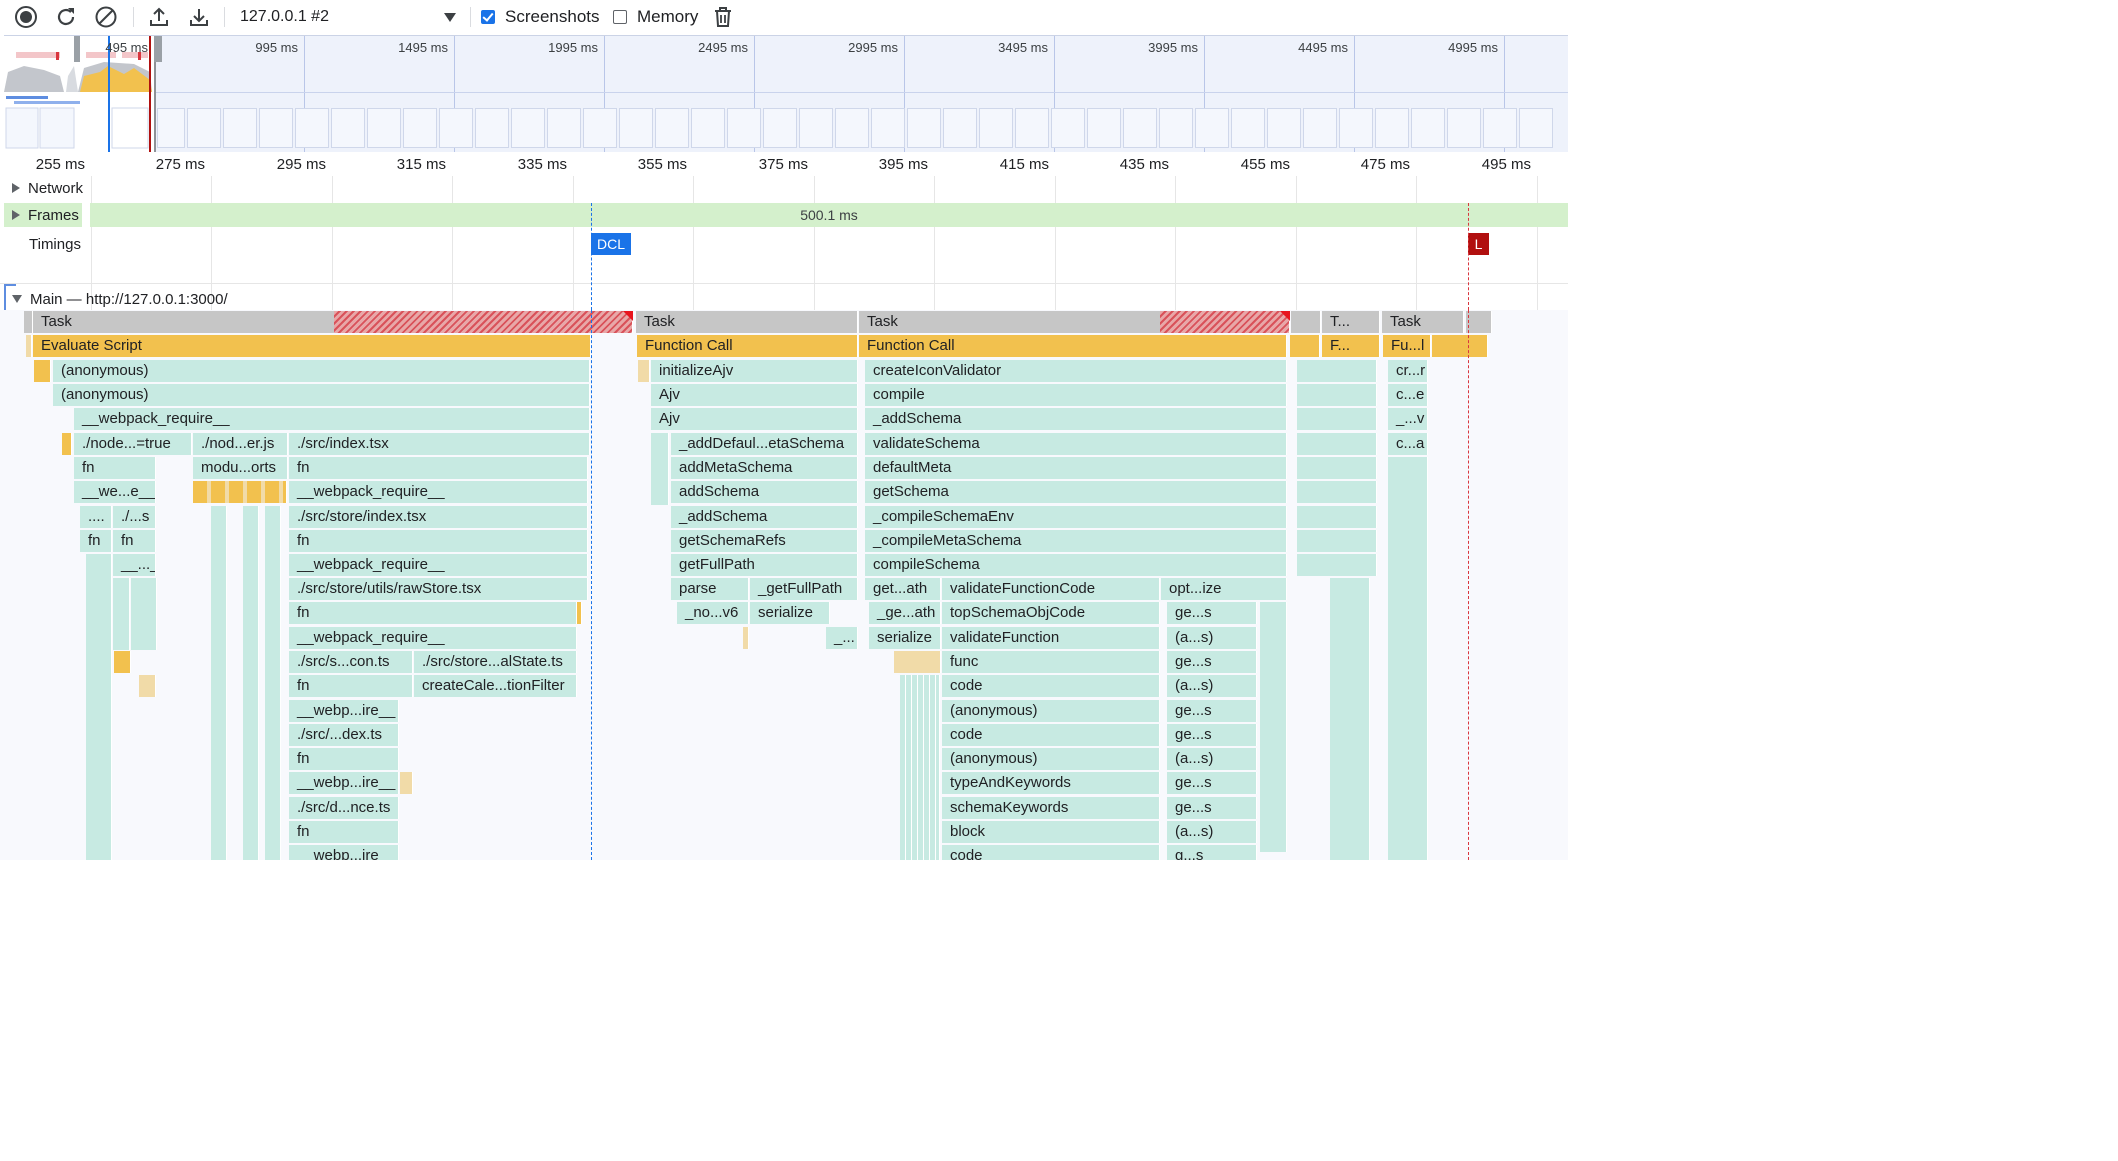  Describe the element at coordinates (1051, 638) in the screenshot. I see `js-frame: validateFunction` at that location.